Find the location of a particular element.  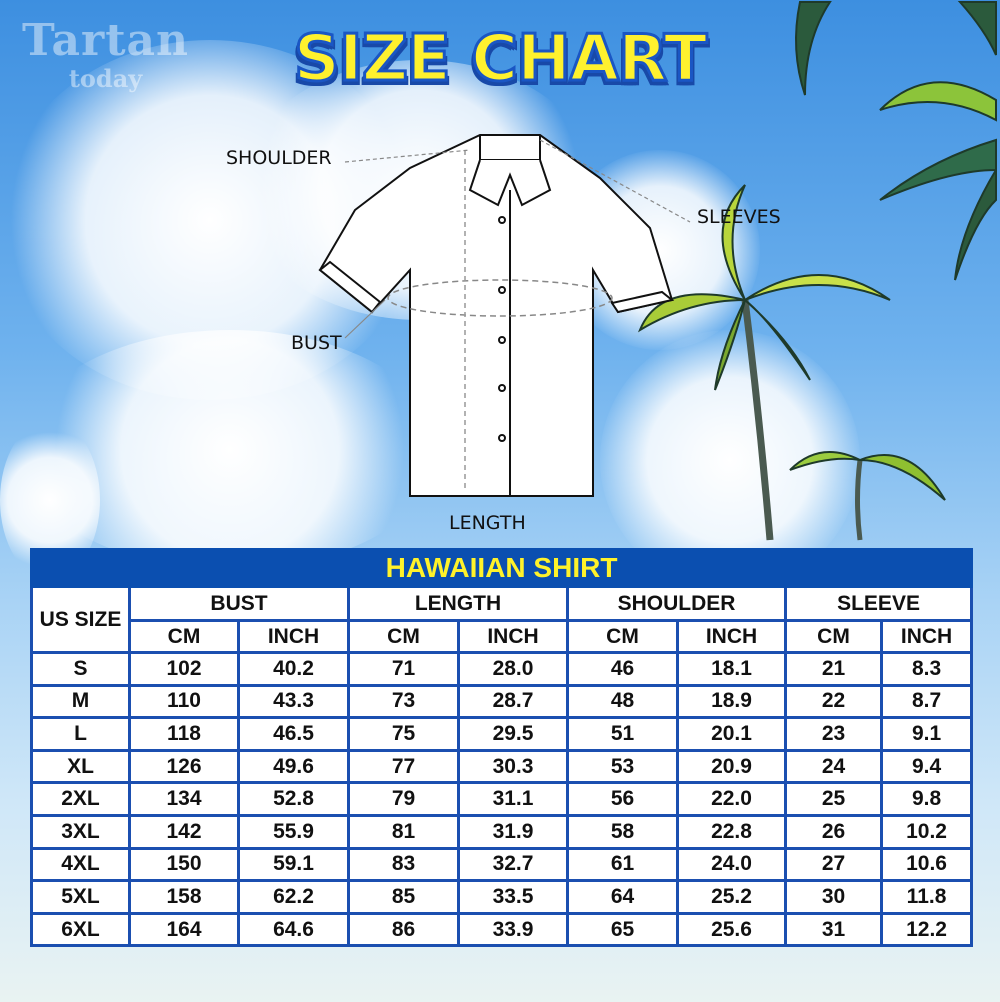

value-cell: 26 is located at coordinates (833, 831).